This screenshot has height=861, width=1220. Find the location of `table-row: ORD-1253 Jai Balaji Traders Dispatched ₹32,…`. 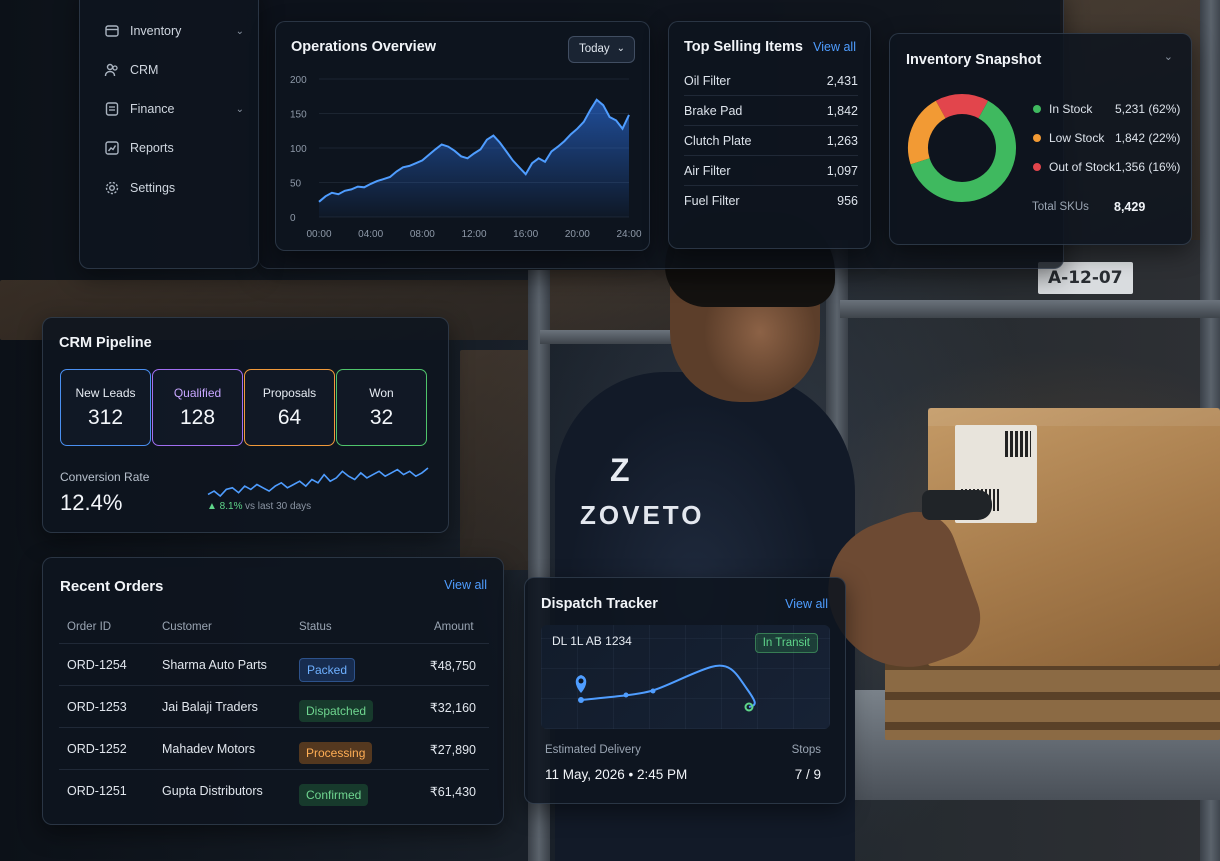

table-row: ORD-1253 Jai Balaji Traders Dispatched ₹32,… is located at coordinates (274, 706).